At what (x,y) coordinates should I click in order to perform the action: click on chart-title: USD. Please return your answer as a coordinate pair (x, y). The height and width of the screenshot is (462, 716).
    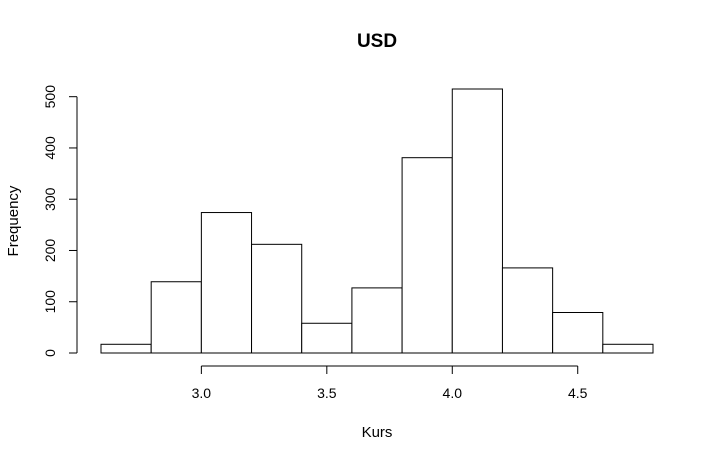
    Looking at the image, I should click on (377, 41).